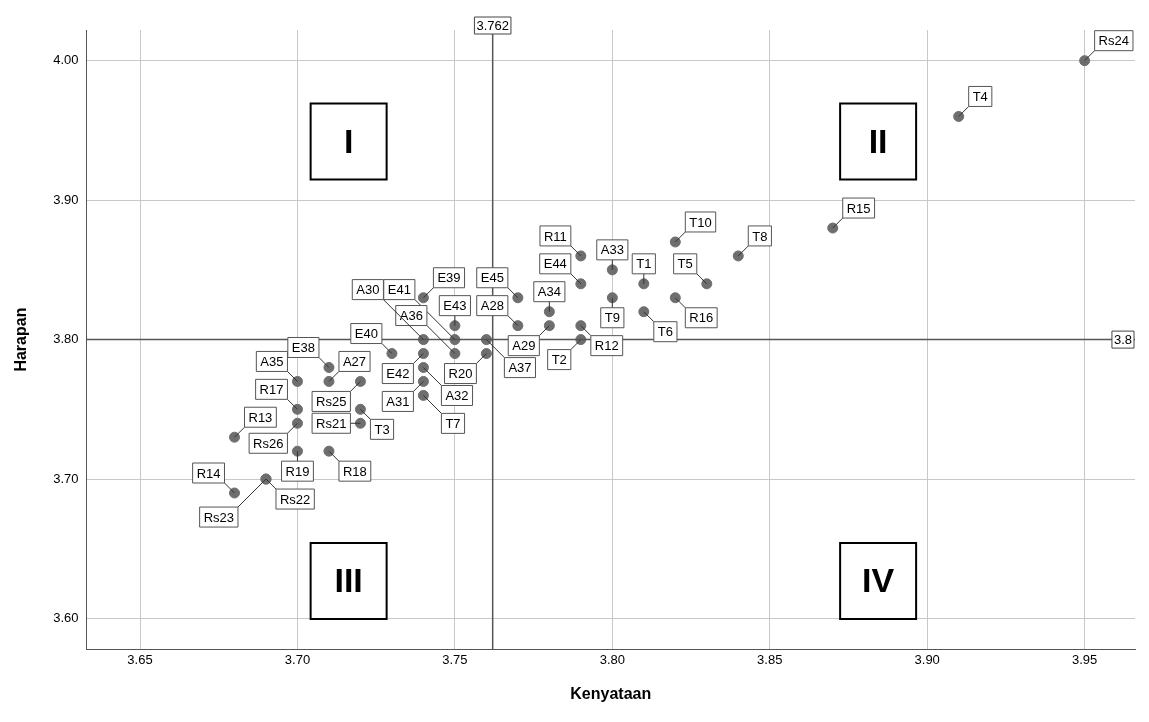 This screenshot has height=722, width=1149. Describe the element at coordinates (297, 471) in the screenshot. I see `data-label: R19` at that location.